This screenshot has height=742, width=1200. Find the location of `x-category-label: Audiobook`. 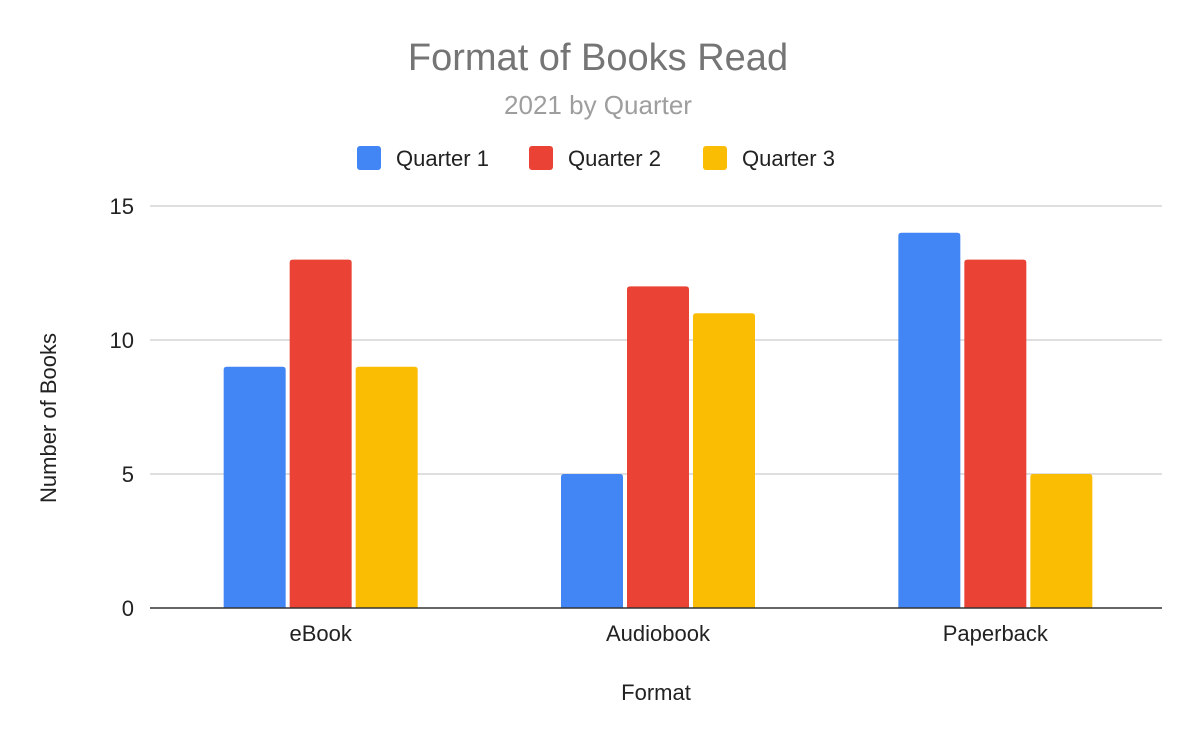

x-category-label: Audiobook is located at coordinates (658, 633).